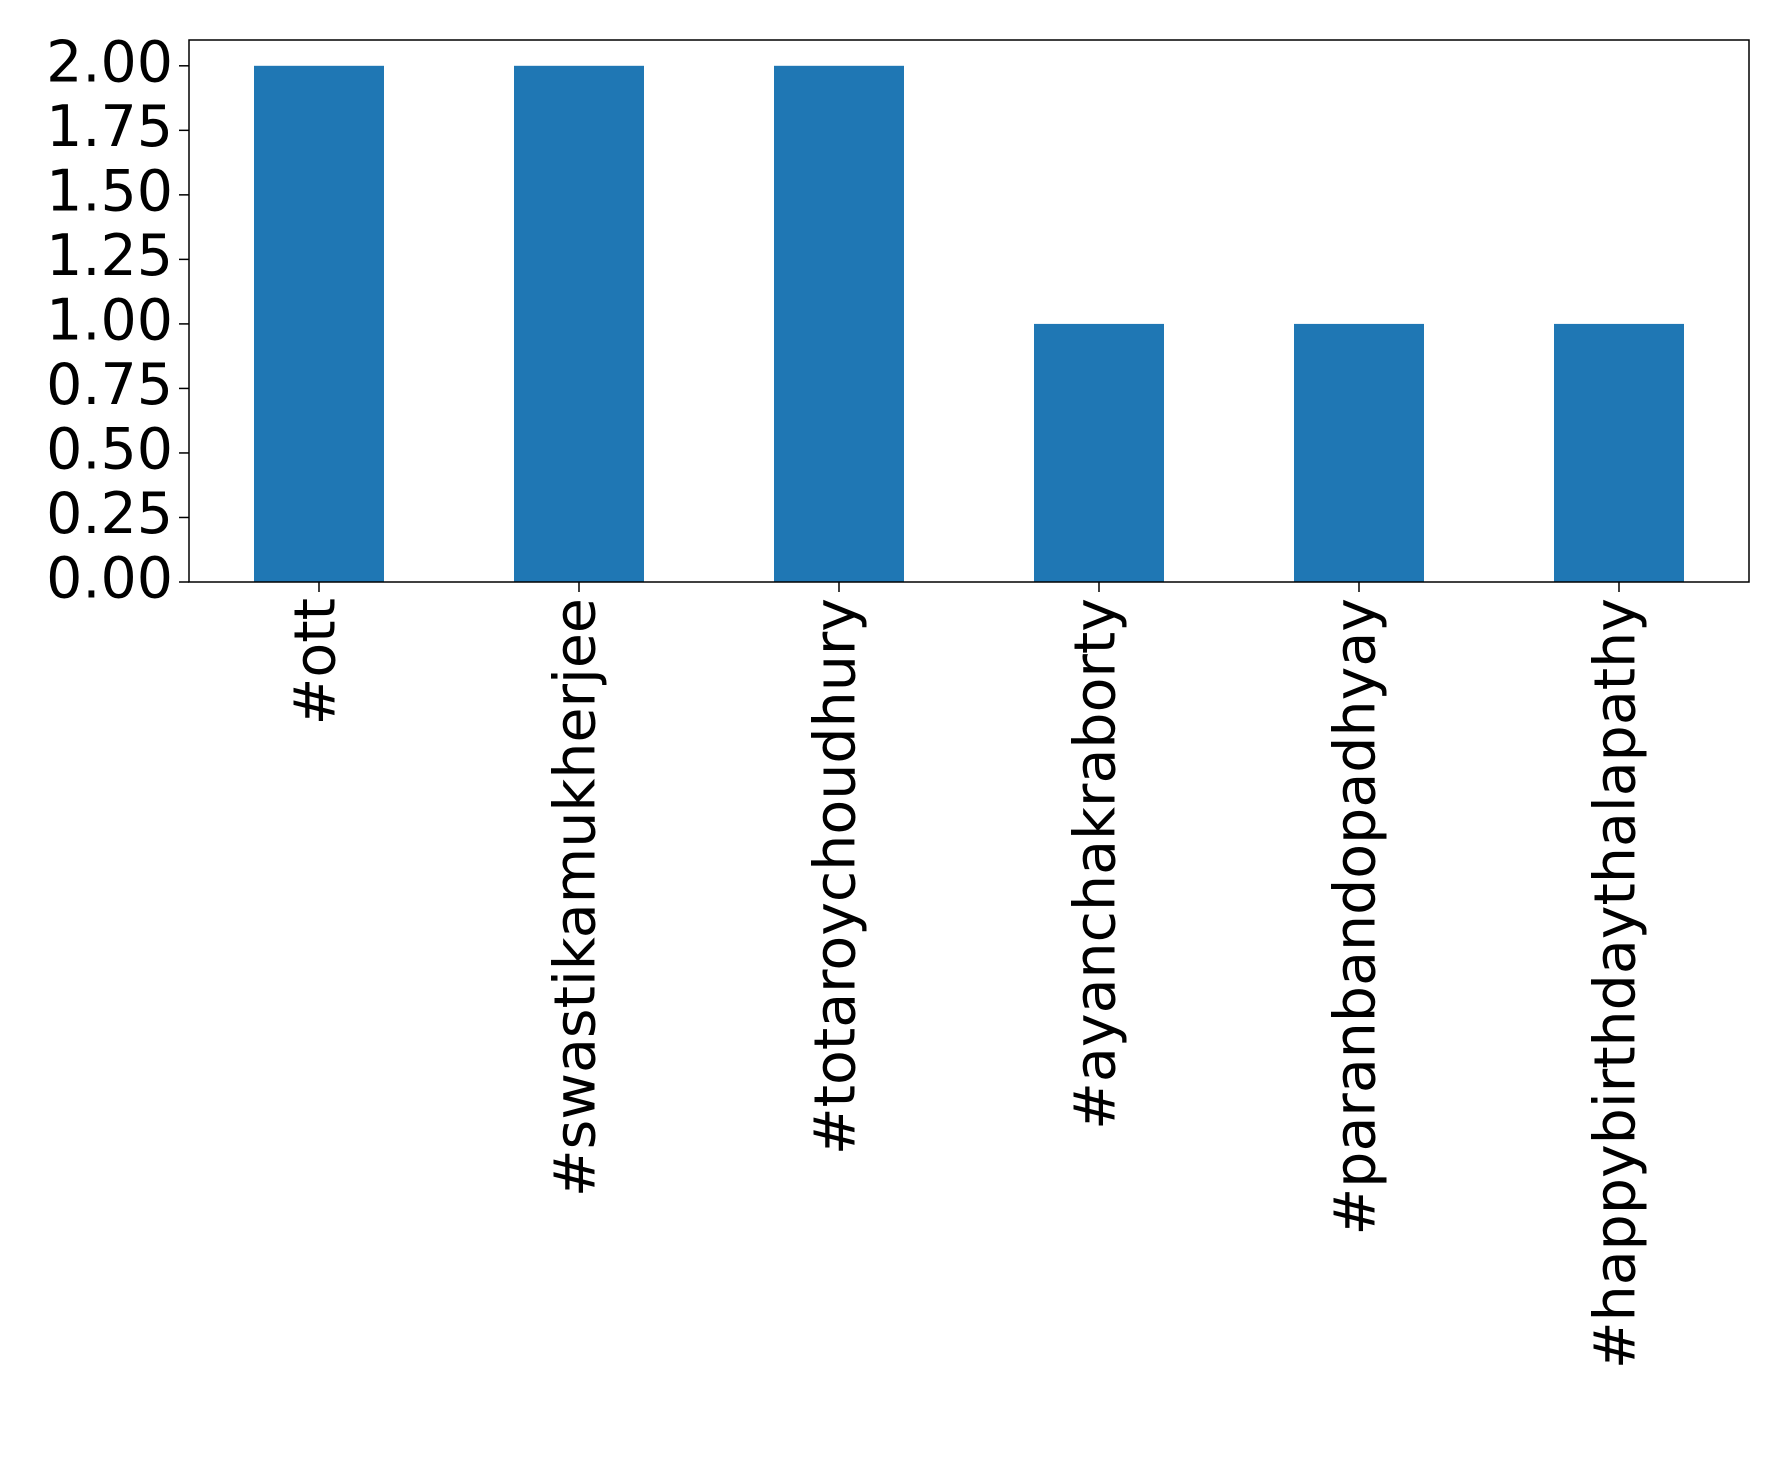  Describe the element at coordinates (836, 876) in the screenshot. I see `x-tick-label: #totaroychoudhury` at that location.